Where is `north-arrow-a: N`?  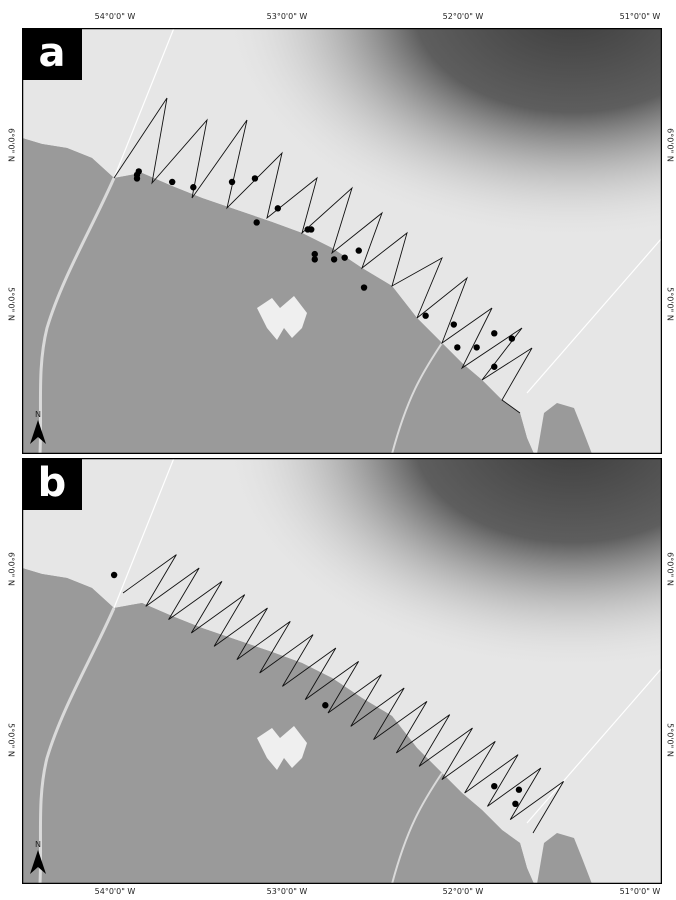 north-arrow-a: N is located at coordinates (38, 427).